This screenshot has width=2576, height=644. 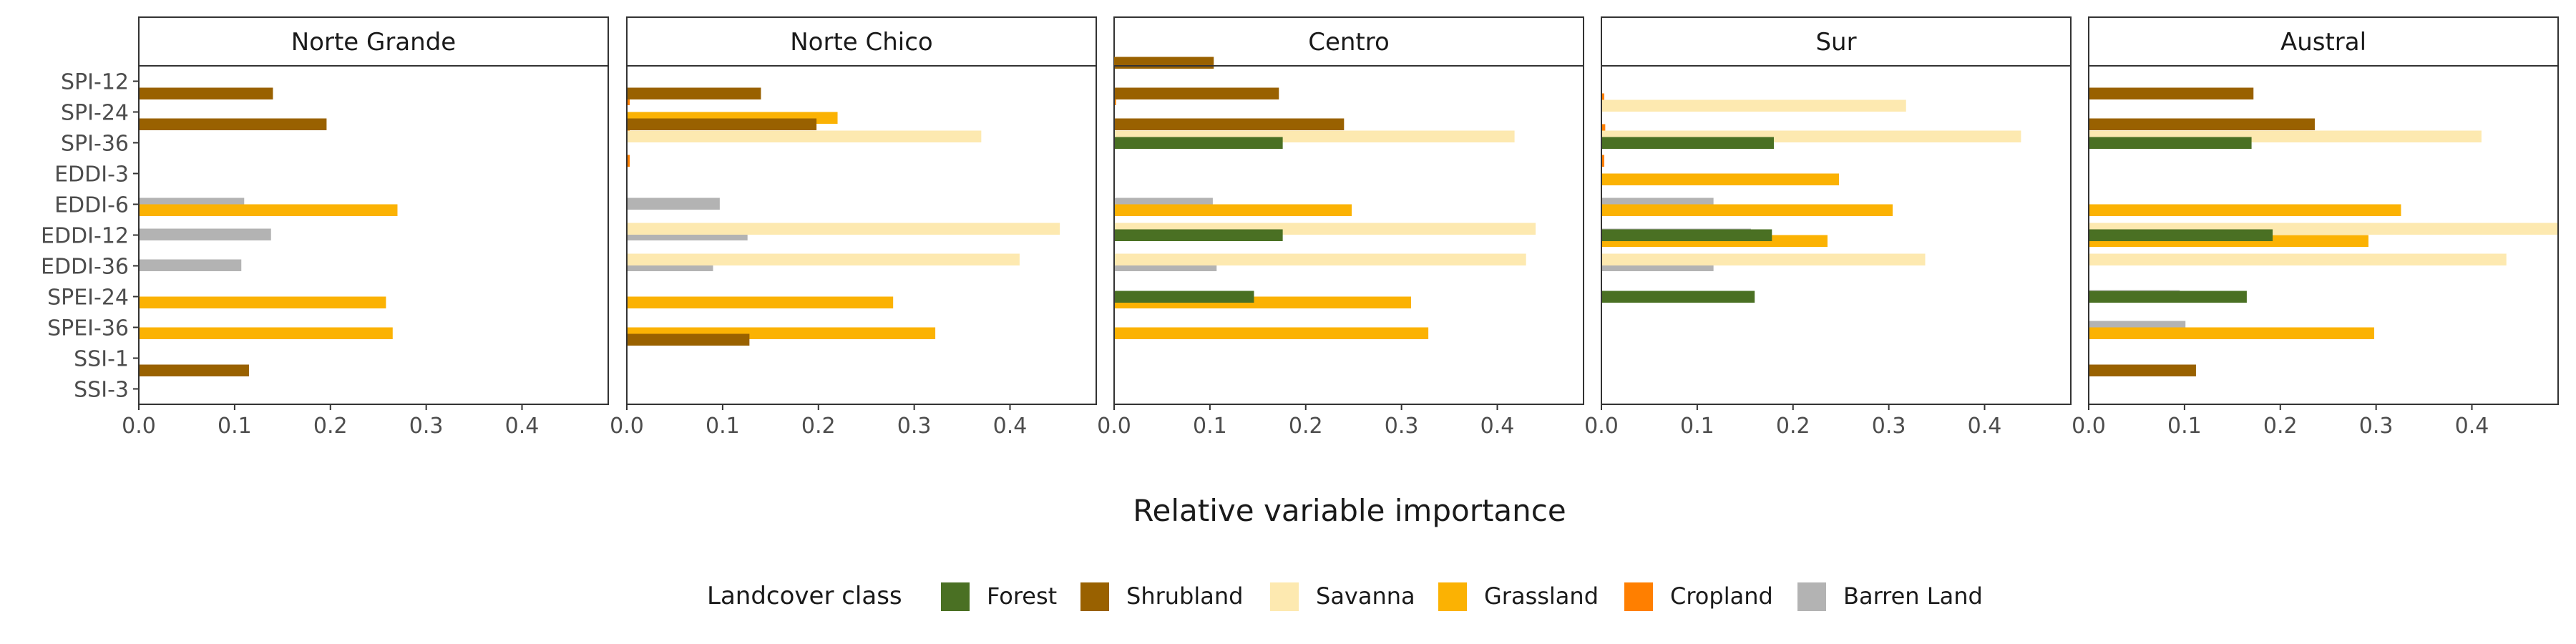 What do you see at coordinates (85, 267) in the screenshot?
I see `y-tick-label: EDDI-36` at bounding box center [85, 267].